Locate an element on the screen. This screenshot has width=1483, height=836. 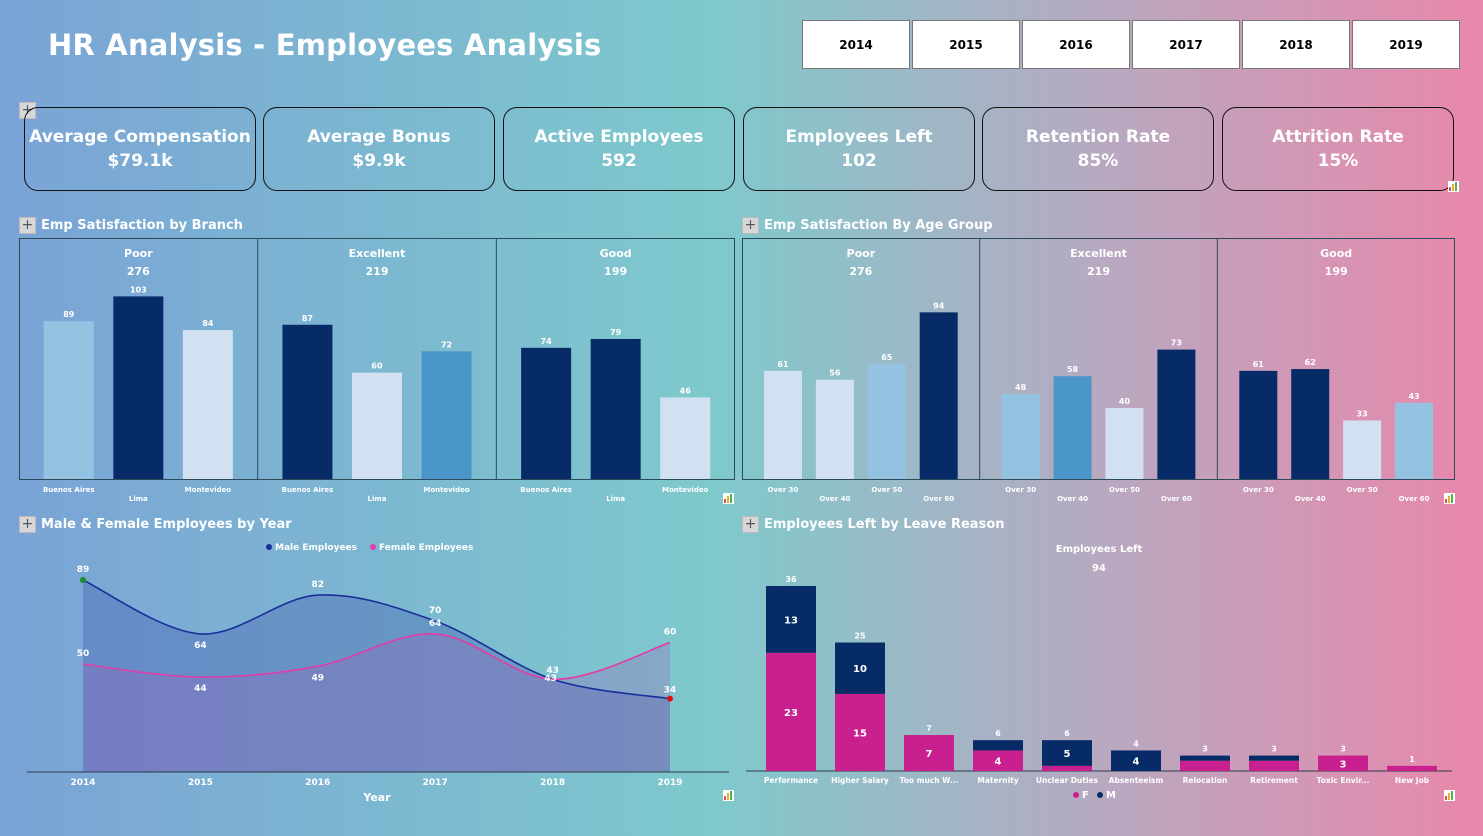
min-marker is located at coordinates (670, 698).